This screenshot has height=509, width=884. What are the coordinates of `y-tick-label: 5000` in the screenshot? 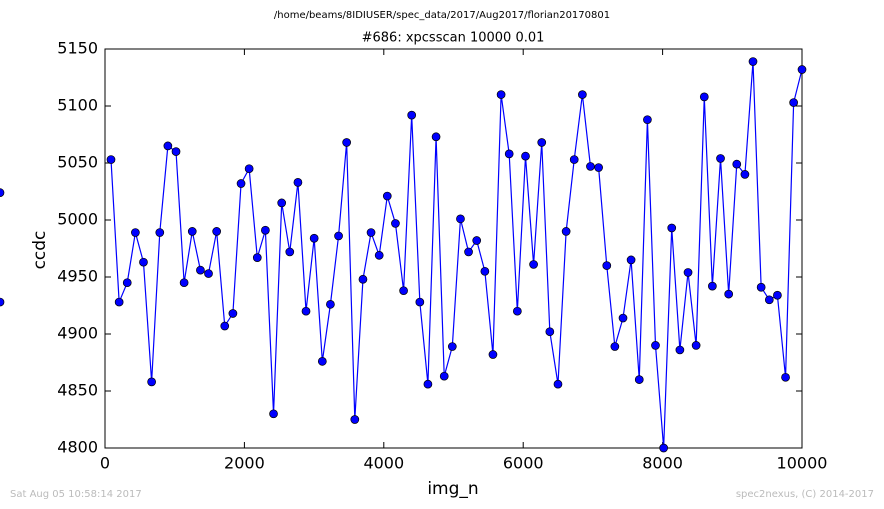 It's located at (77, 219).